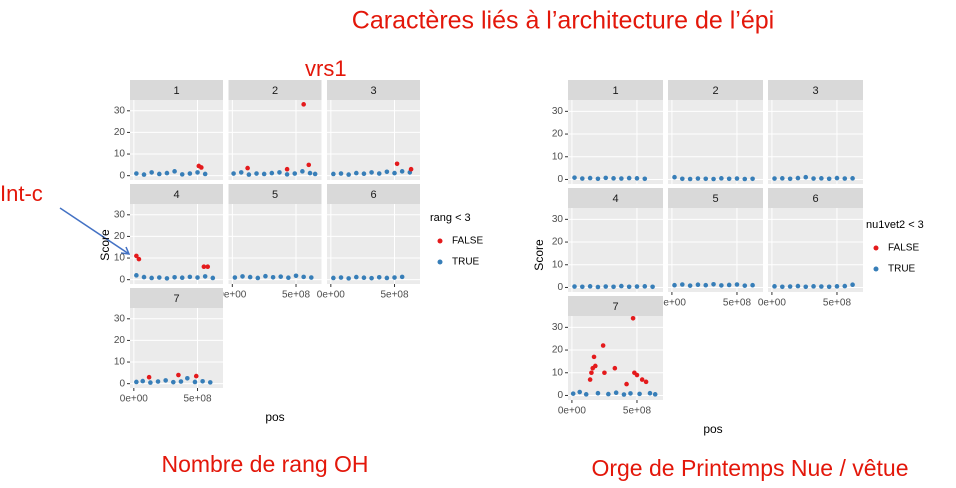 Image resolution: width=956 pixels, height=488 pixels. What do you see at coordinates (176, 91) in the screenshot?
I see `facet-label: 1` at bounding box center [176, 91].